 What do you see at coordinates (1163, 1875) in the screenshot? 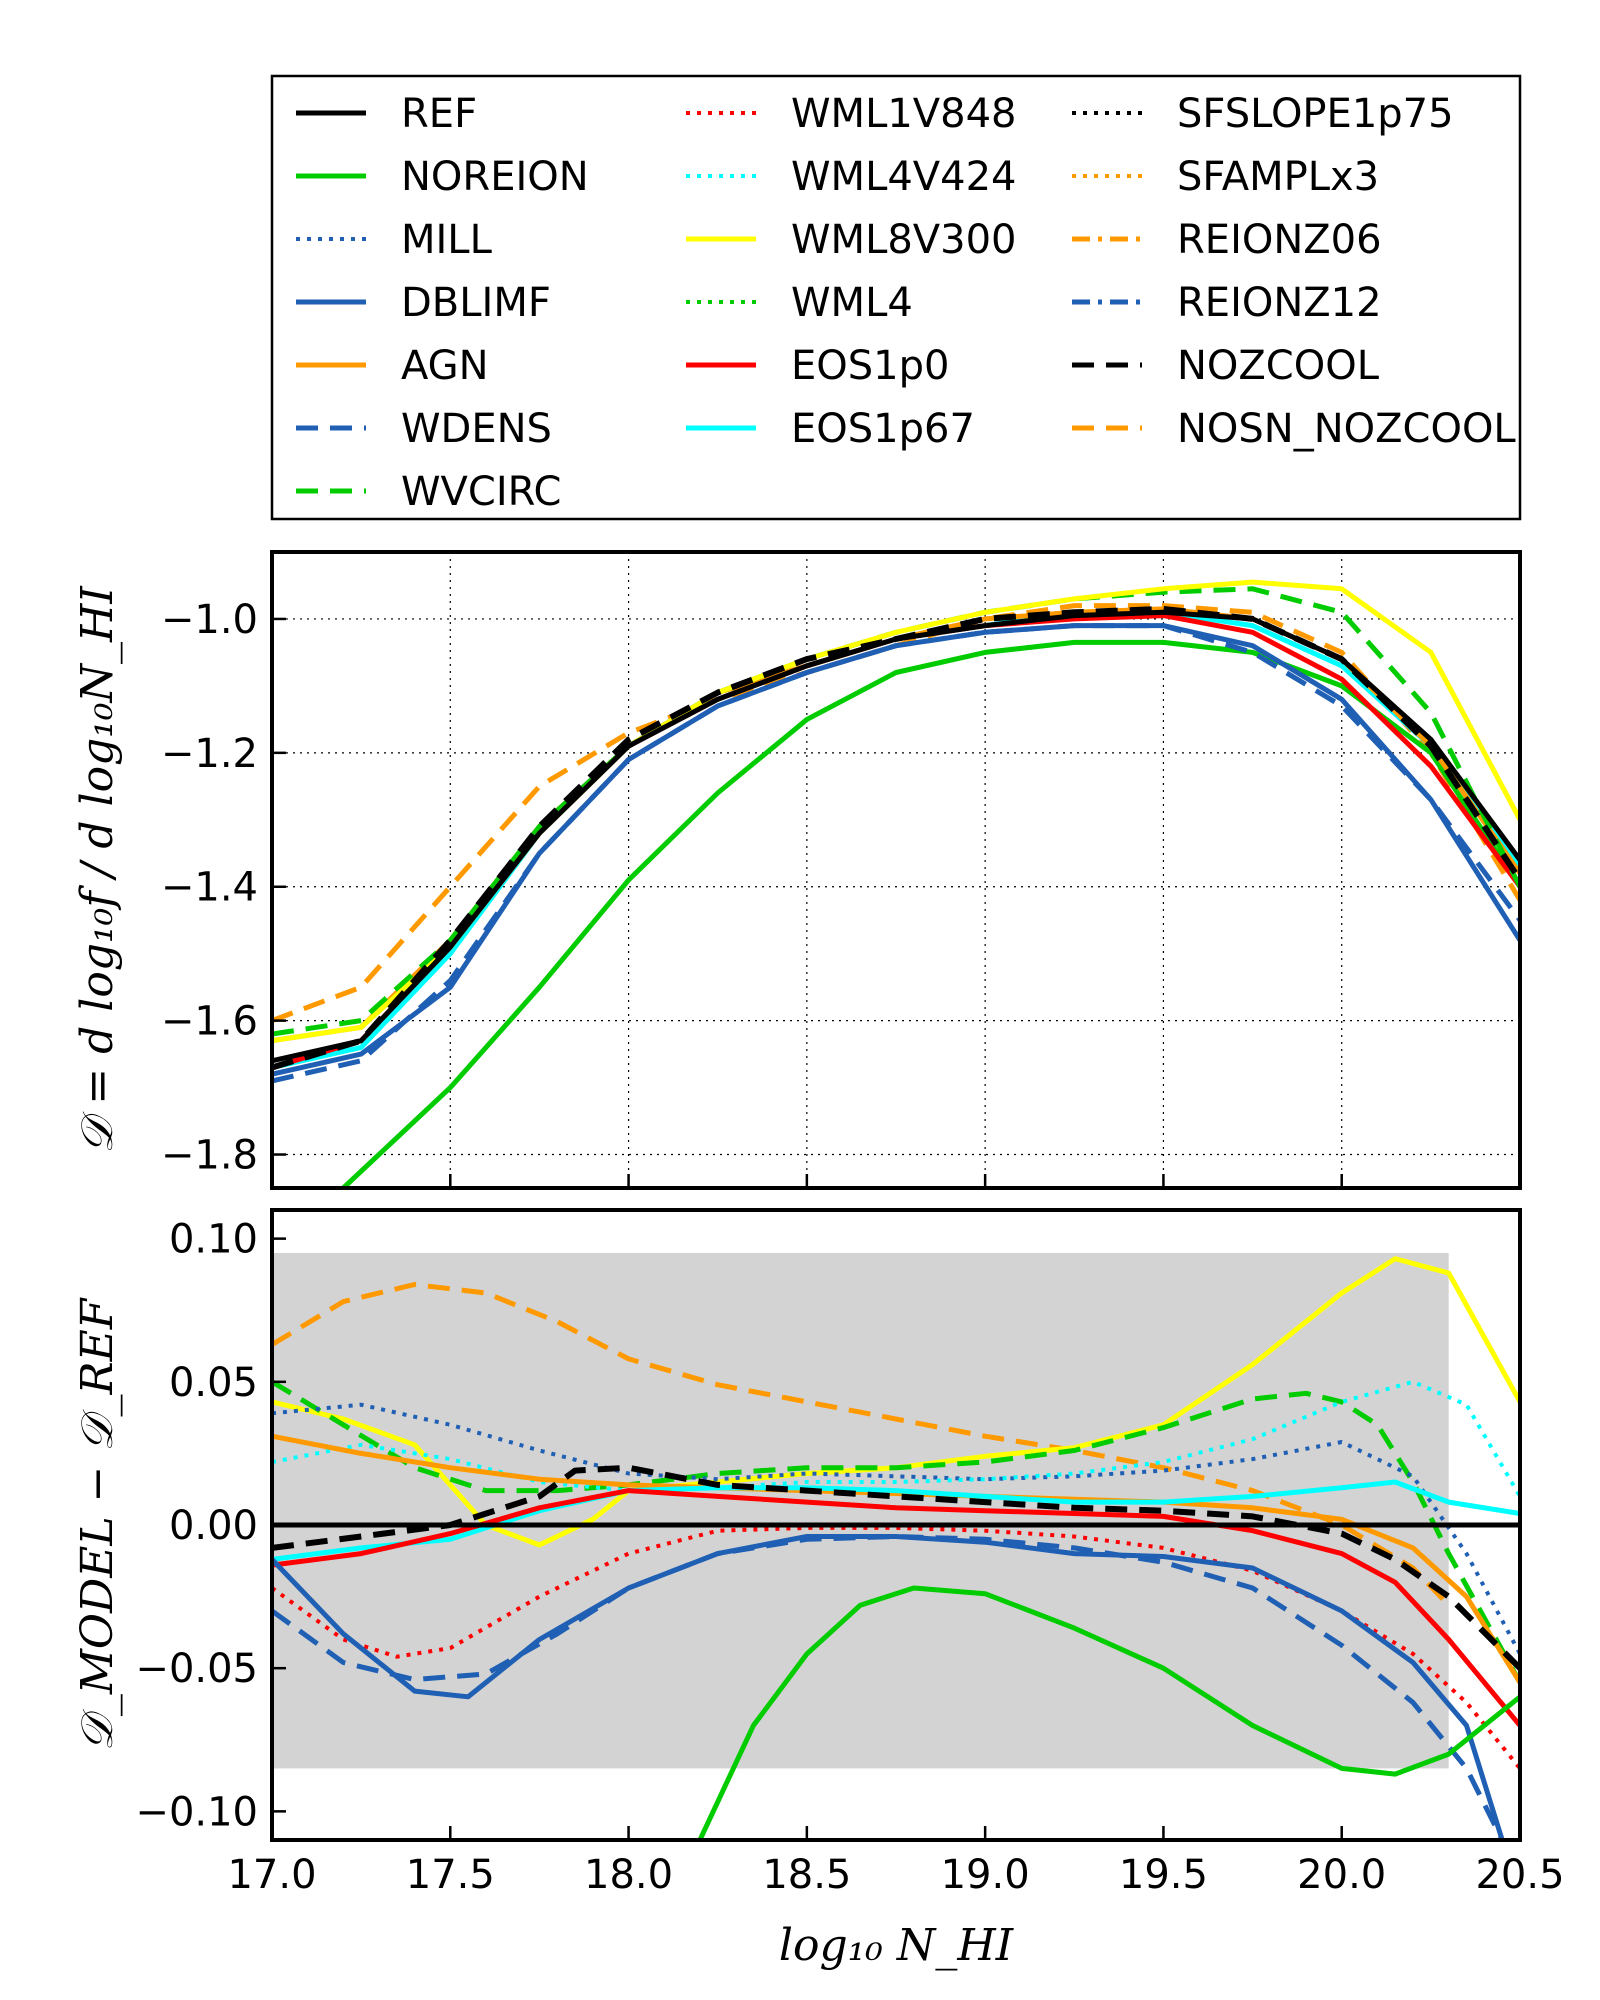
I see `x-tick-label: 19.5` at bounding box center [1163, 1875].